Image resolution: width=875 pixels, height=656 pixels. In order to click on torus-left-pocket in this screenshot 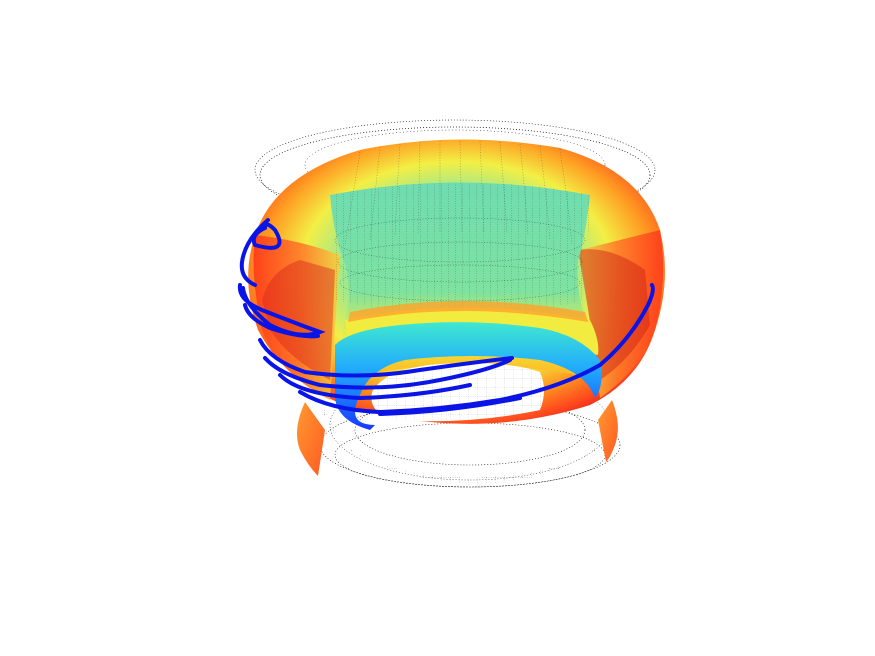, I will do `click(298, 320)`.